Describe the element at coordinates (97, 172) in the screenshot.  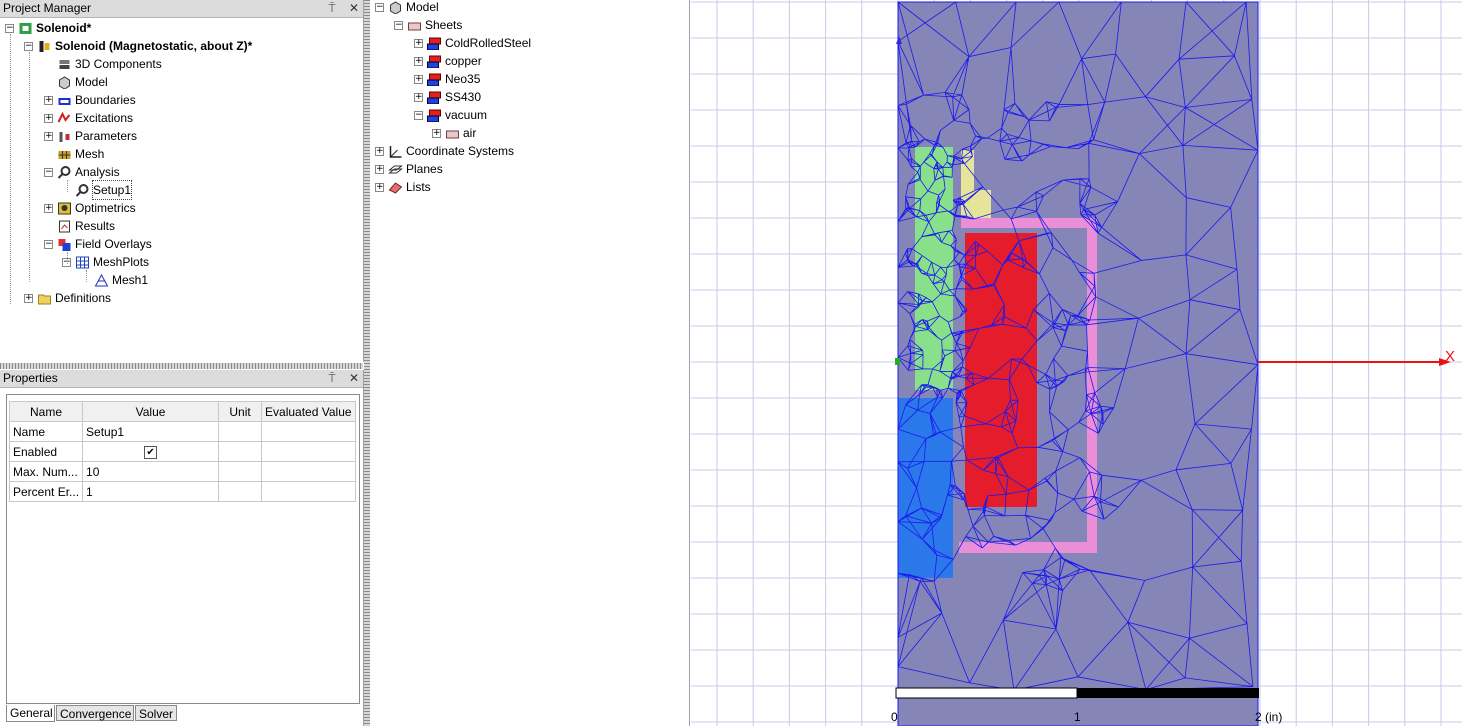
I see `tree-item: Analysis` at that location.